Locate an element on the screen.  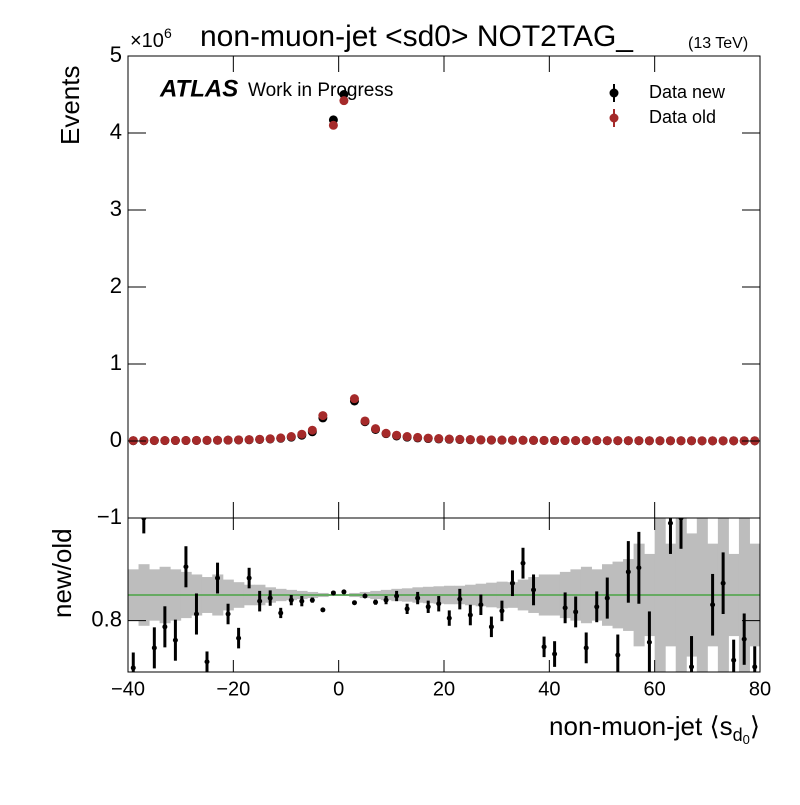
x-label-sub: d is located at coordinates (738, 735).